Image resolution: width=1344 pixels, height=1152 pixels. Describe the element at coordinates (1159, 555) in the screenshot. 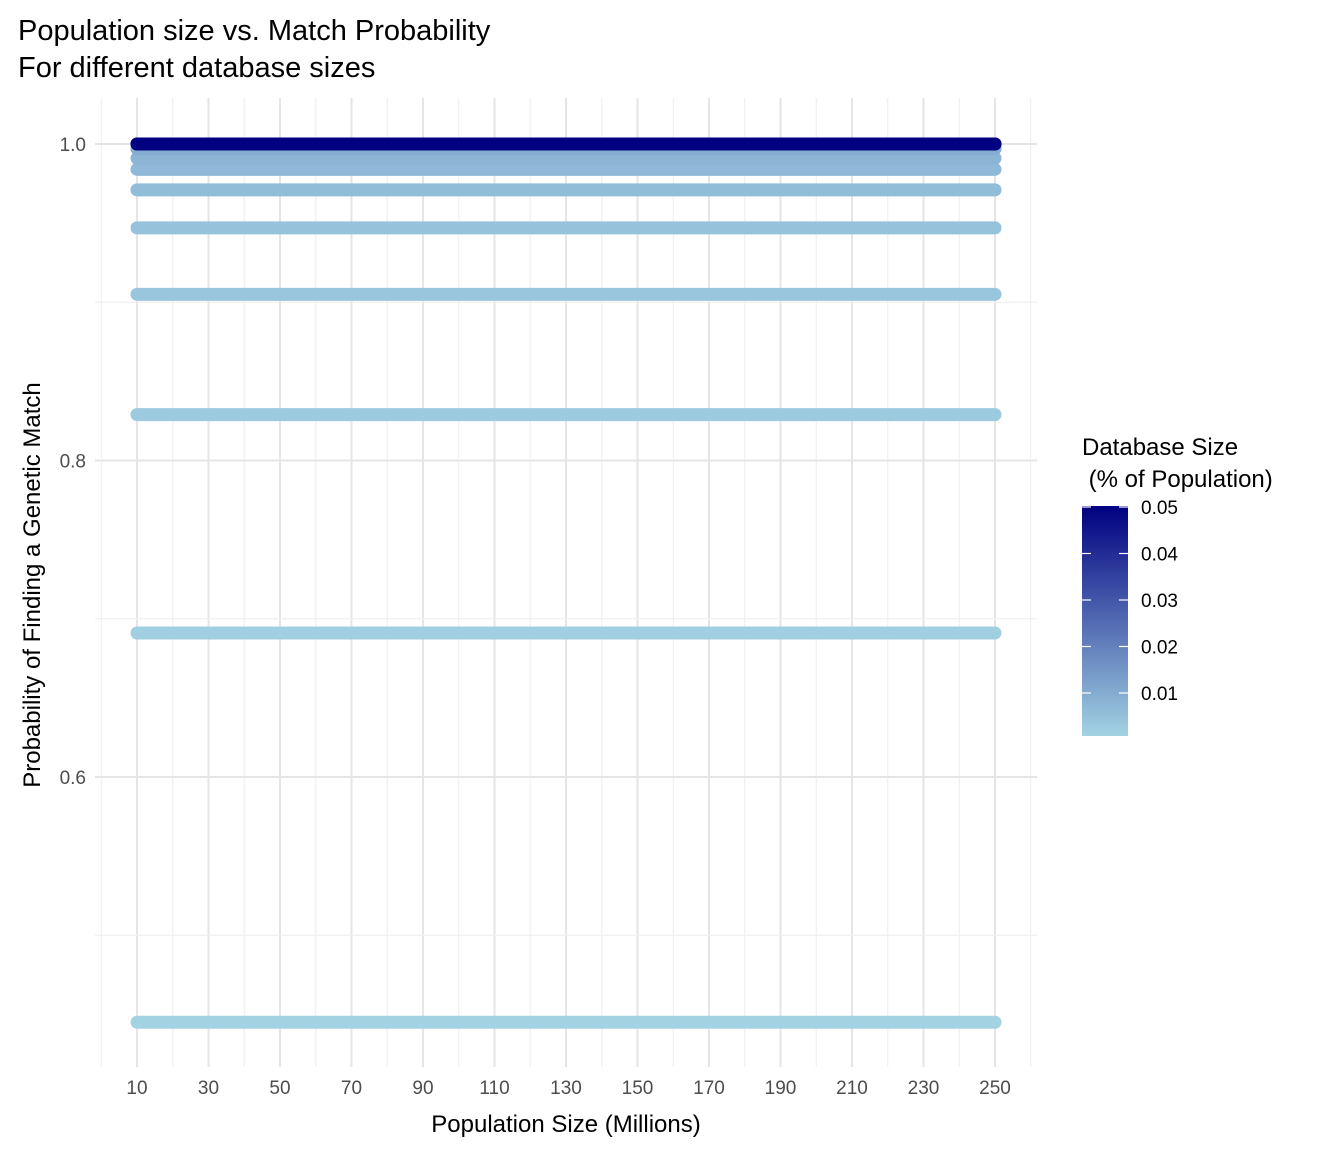

I see `legend-tick-label: 0.04` at that location.